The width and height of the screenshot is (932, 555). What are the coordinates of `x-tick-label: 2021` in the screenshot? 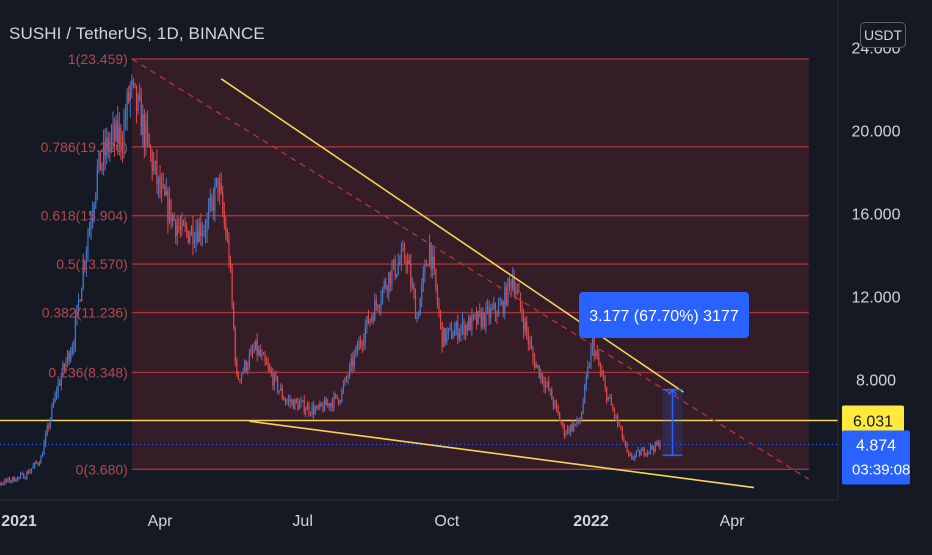 It's located at (19, 521).